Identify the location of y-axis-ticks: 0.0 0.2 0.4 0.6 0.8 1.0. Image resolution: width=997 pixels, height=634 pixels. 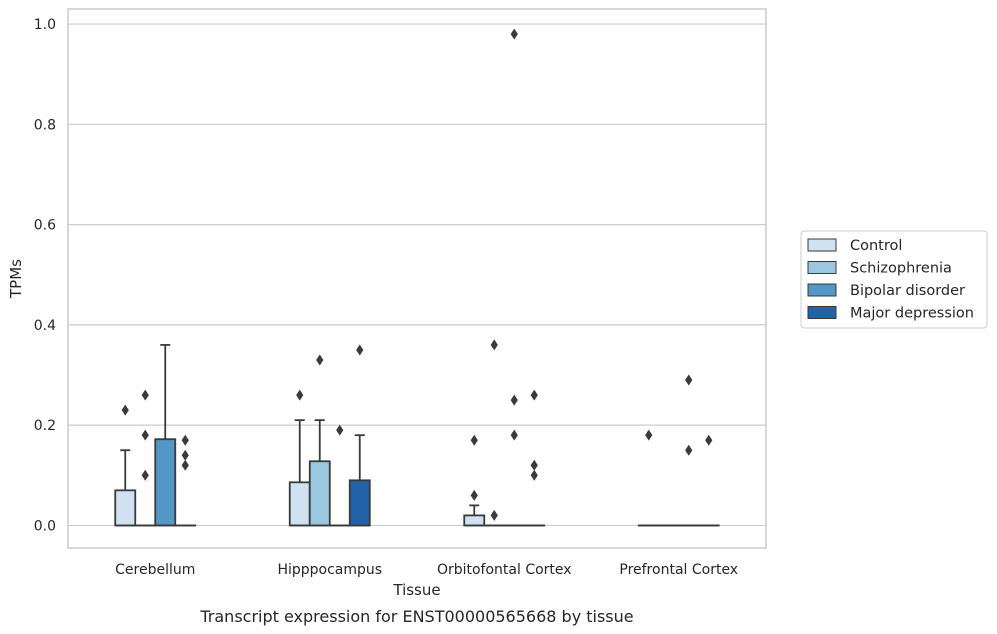
(45, 275).